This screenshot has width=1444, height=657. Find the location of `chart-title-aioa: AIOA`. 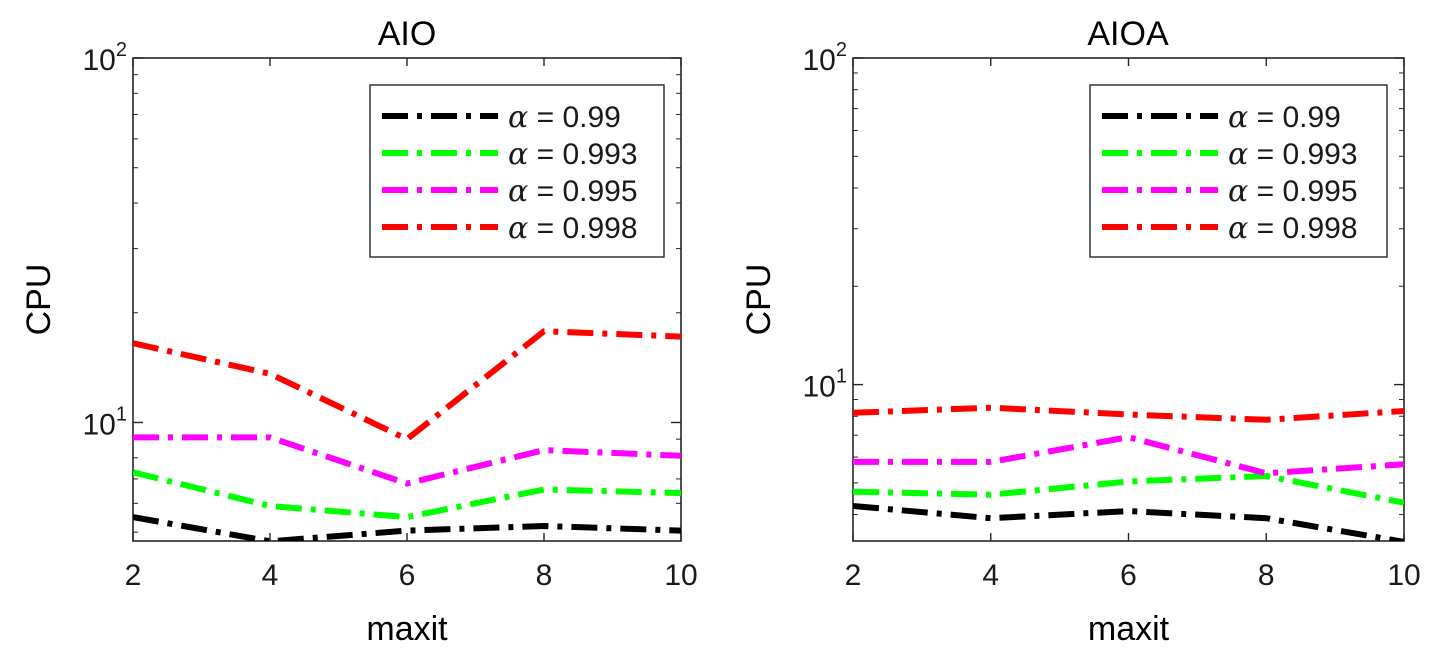

chart-title-aioa: AIOA is located at coordinates (1128, 34).